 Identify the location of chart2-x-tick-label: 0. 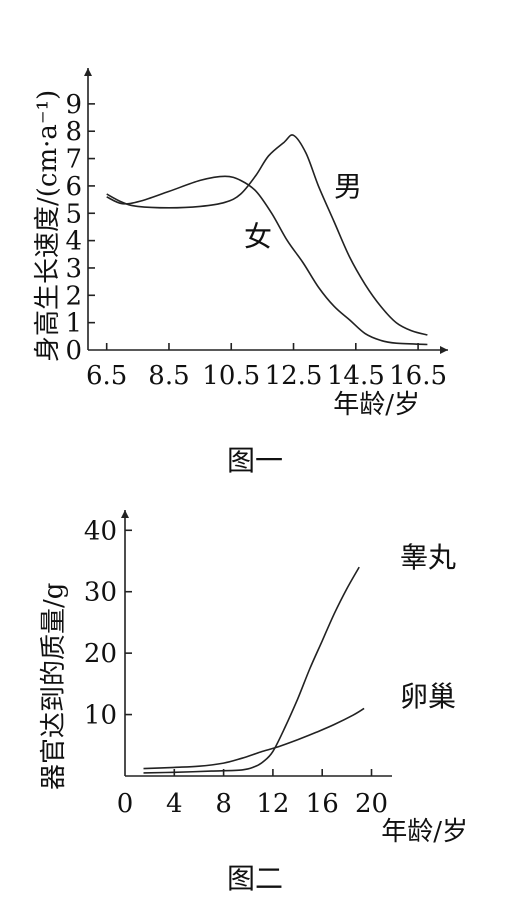
(125, 804).